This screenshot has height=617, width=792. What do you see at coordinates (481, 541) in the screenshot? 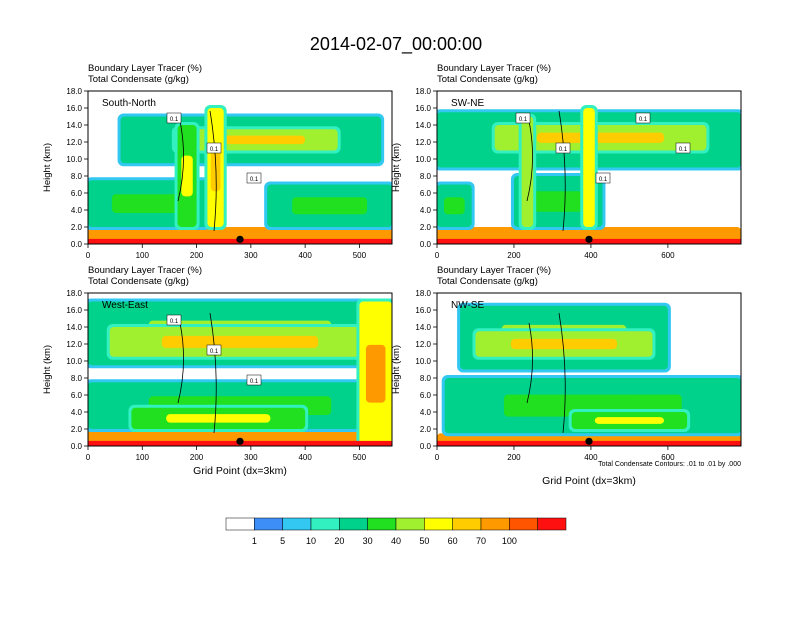
I see `colorbar-label: 70` at bounding box center [481, 541].